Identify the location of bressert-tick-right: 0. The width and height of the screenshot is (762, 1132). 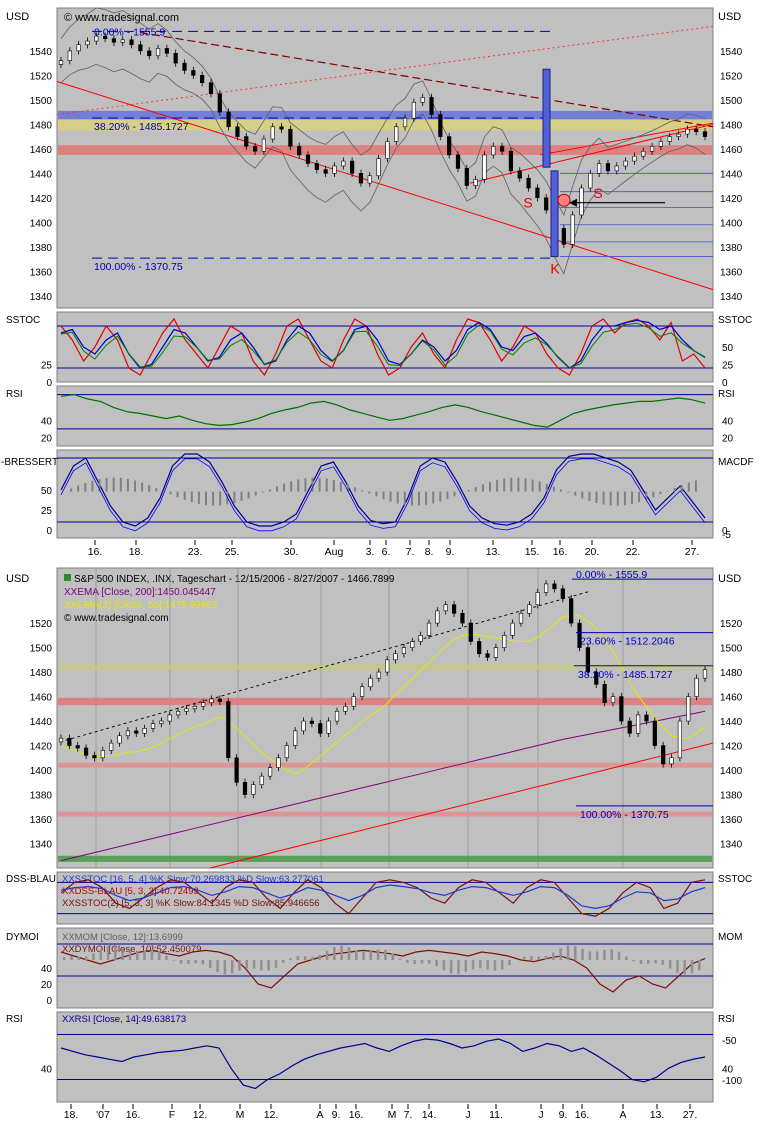
(725, 531).